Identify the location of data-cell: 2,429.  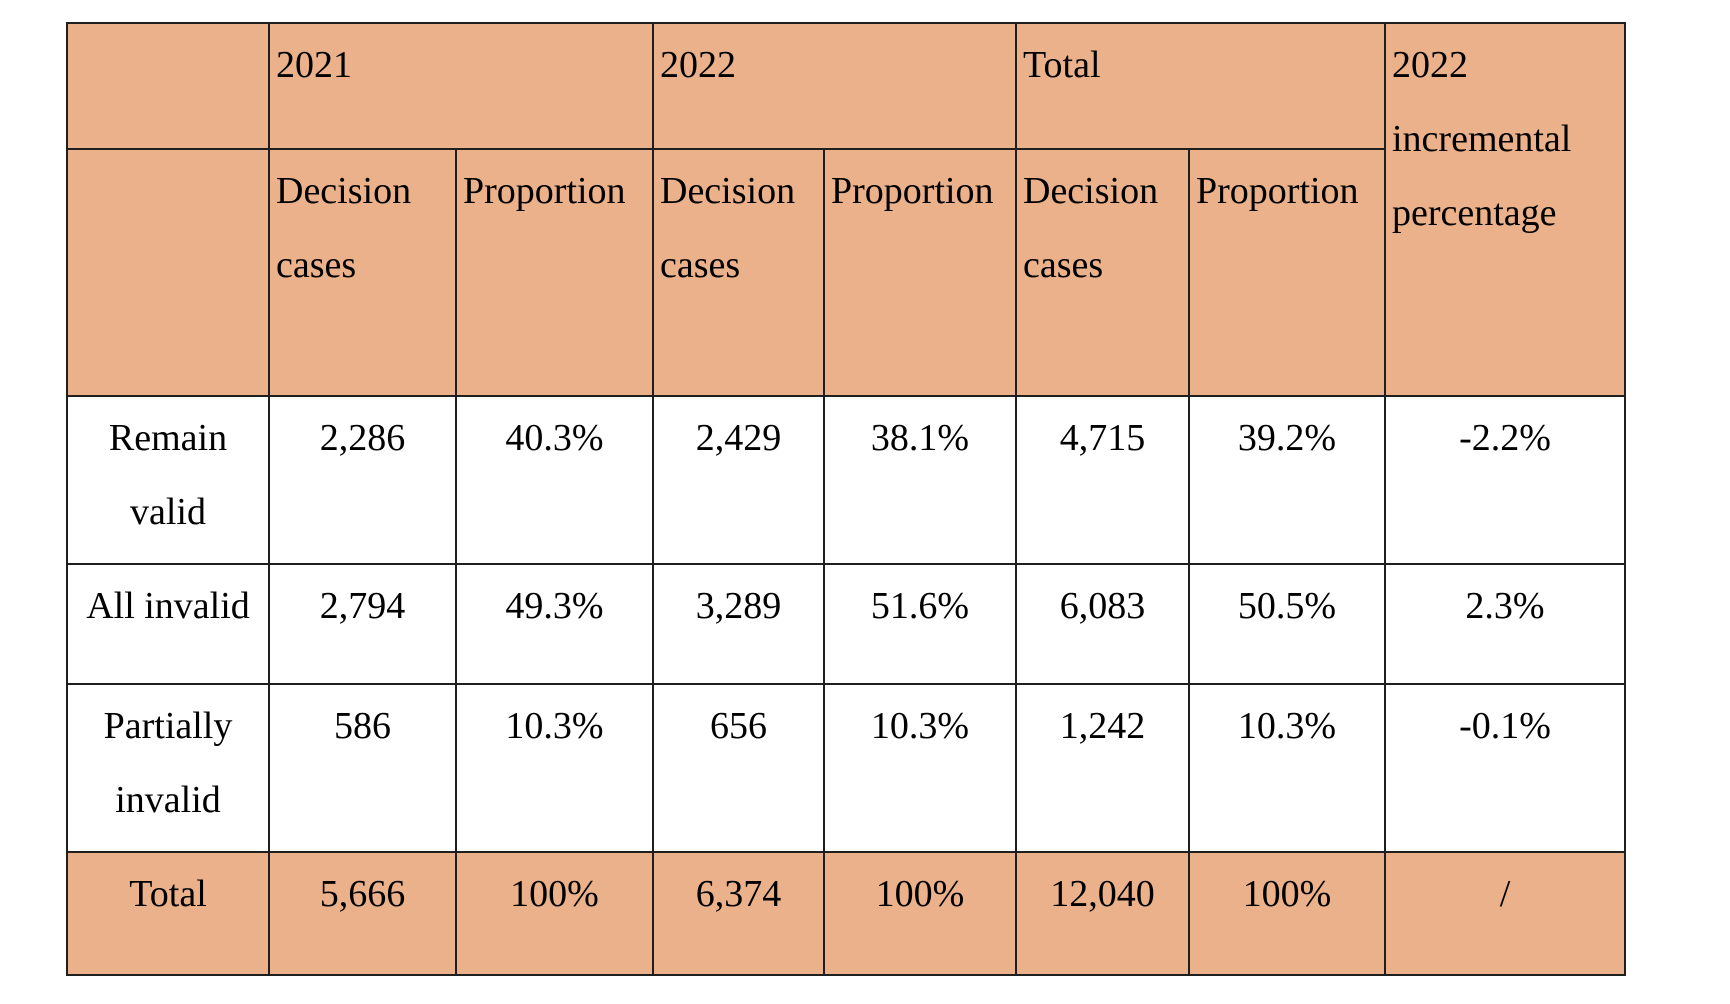
(738, 480).